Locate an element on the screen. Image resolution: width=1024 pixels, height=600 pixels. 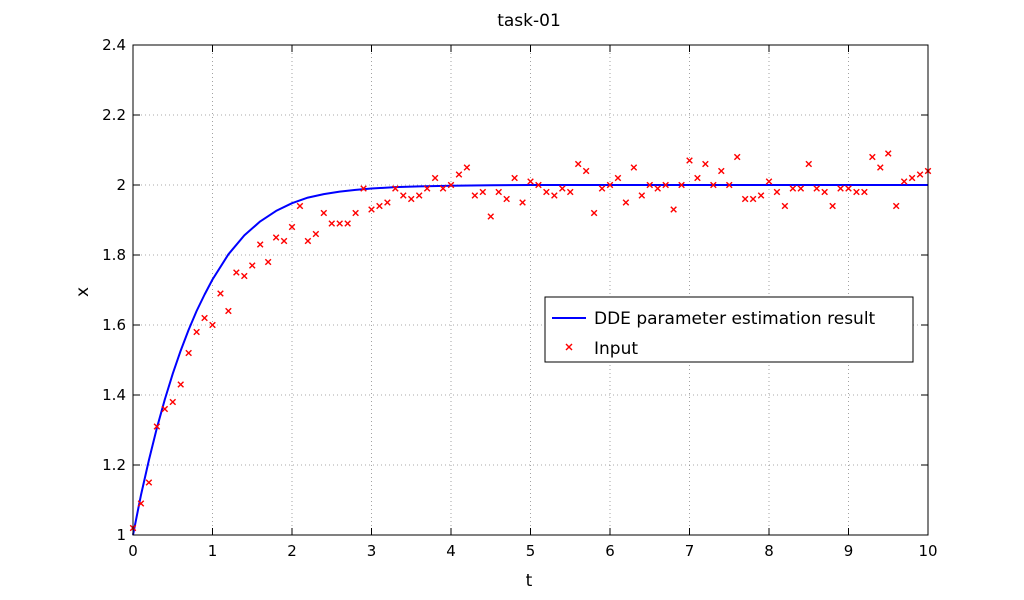
x-tick-label: 3 is located at coordinates (372, 551).